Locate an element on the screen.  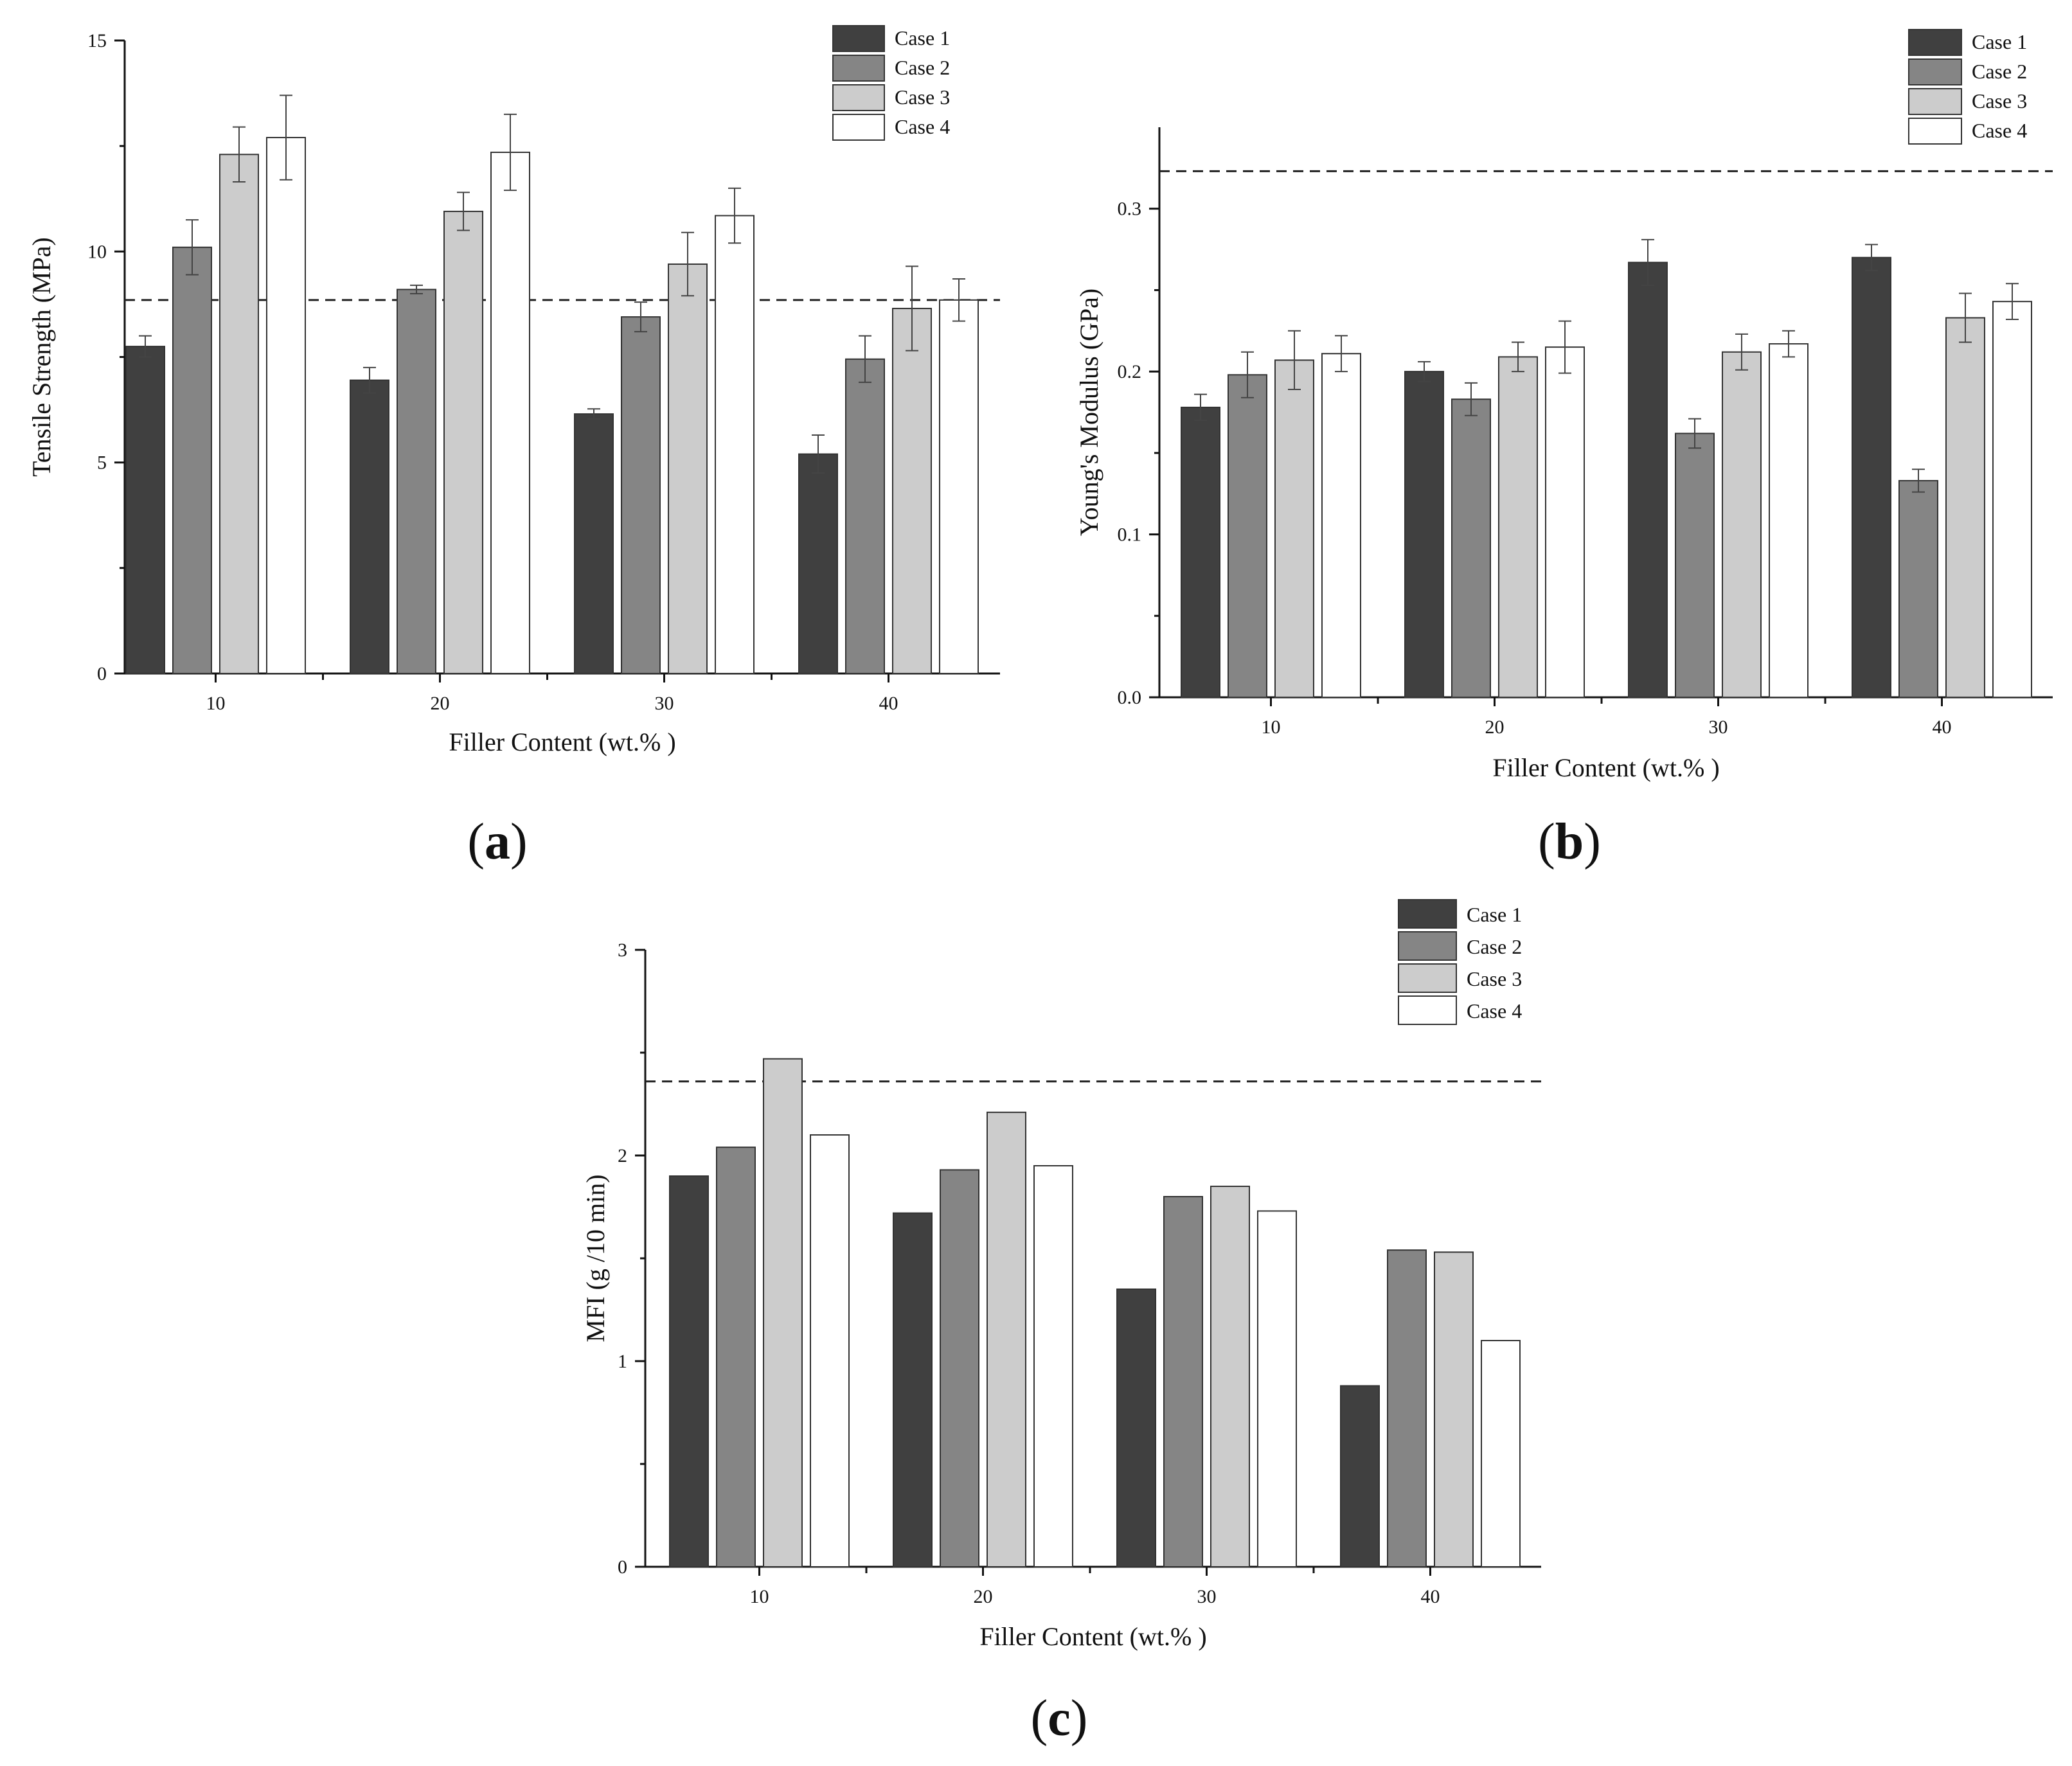
caption-part: b is located at coordinates (1569, 842).